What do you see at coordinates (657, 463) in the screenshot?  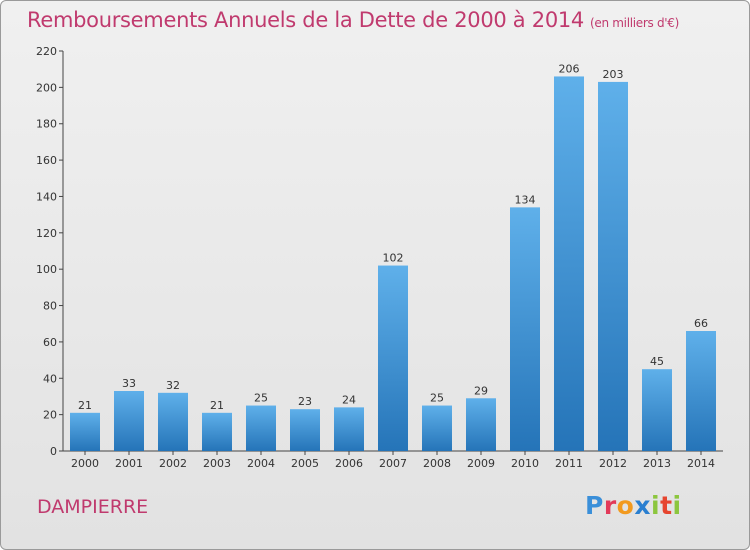 I see `x-tick-label: 2013` at bounding box center [657, 463].